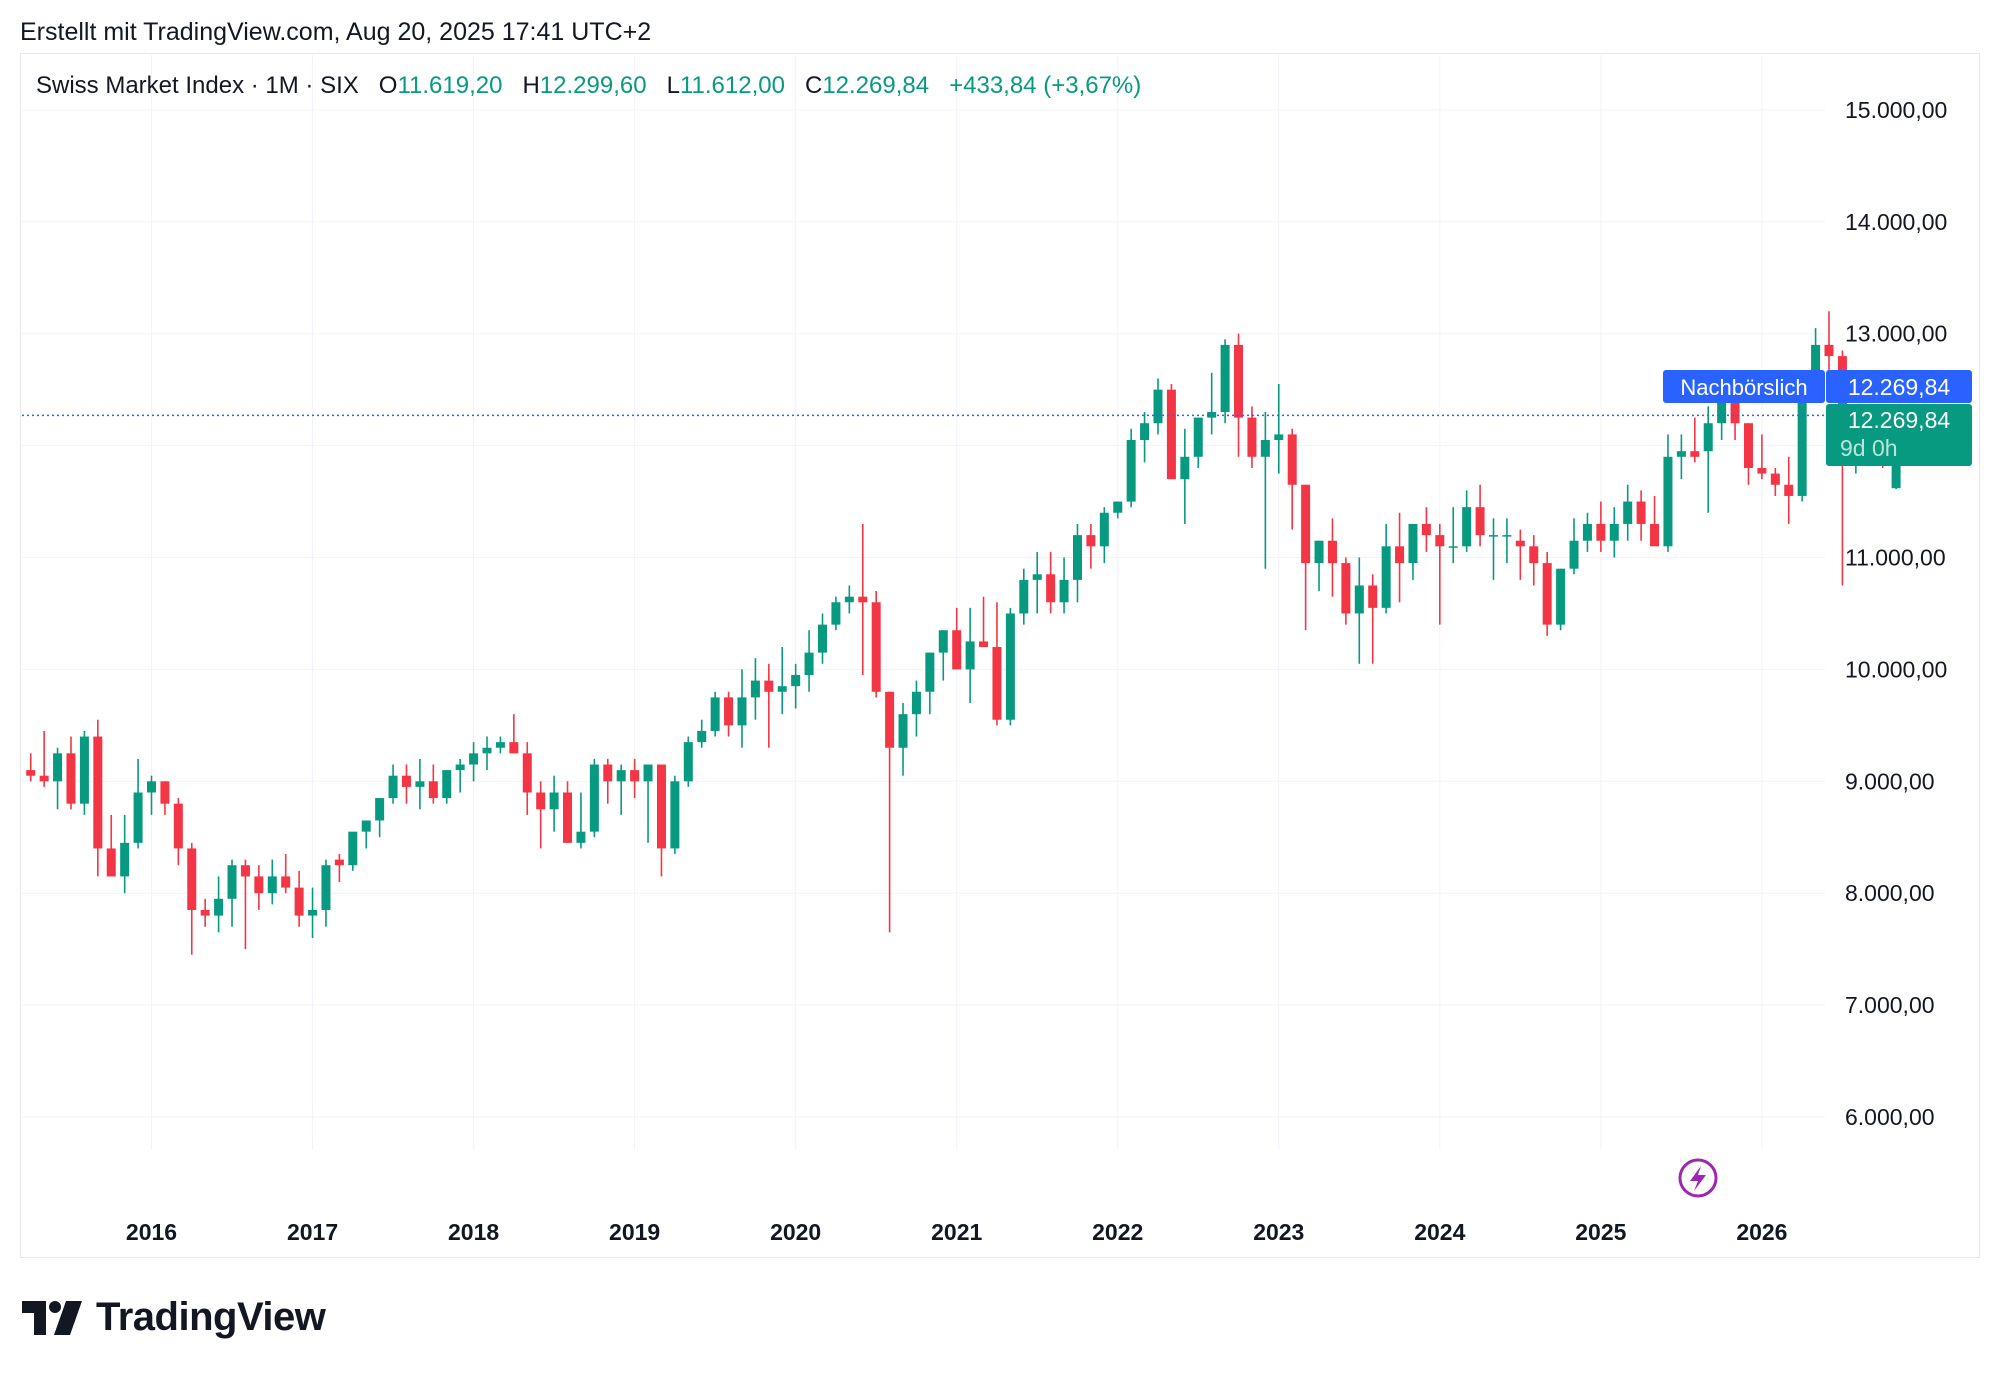 The image size is (1999, 1375). Describe the element at coordinates (1895, 558) in the screenshot. I see `price-tick-label: 11.000,00` at that location.